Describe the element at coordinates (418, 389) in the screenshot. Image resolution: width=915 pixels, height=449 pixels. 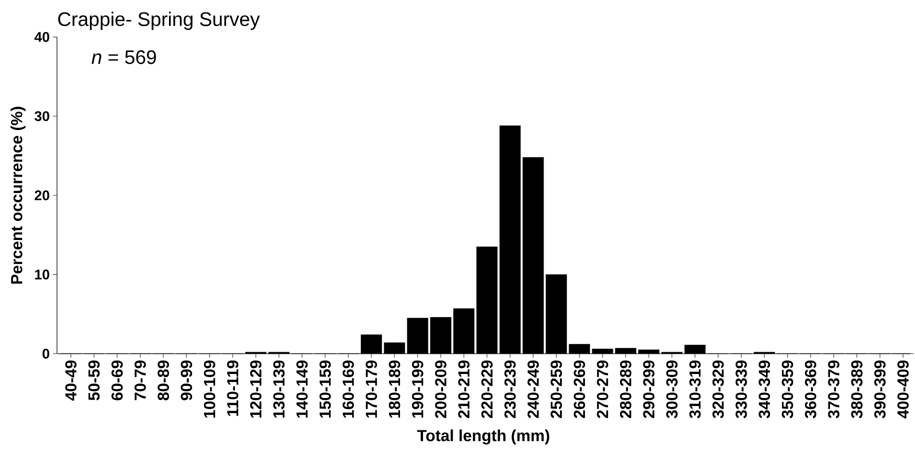
I see `x-tick-label: 190-199` at that location.